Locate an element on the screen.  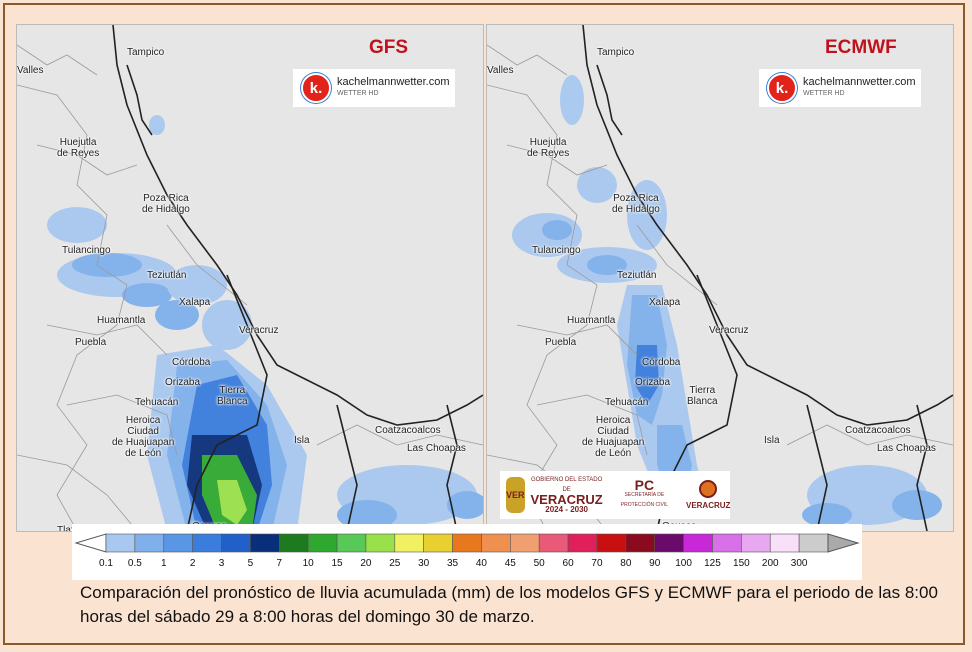
legend-tick-label: 10 is located at coordinates (308, 563).